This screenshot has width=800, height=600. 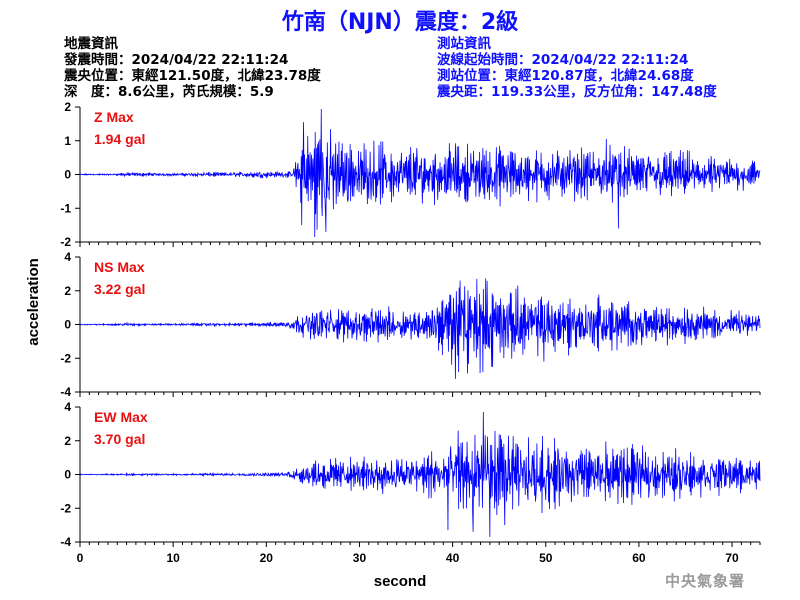 I want to click on x-tick-label: 60, so click(x=639, y=558).